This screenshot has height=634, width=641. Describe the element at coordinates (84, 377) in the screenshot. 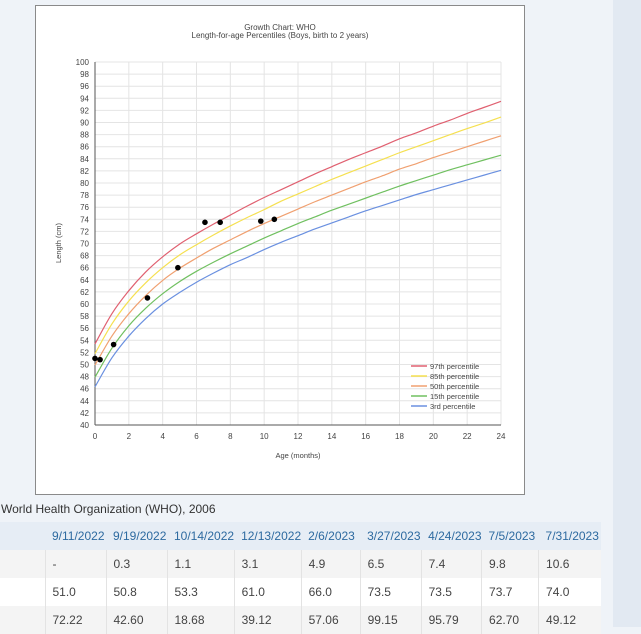

I see `y-tick-label: 48` at that location.